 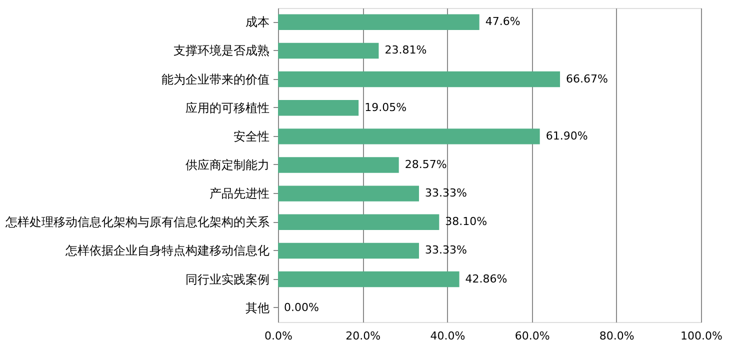 I want to click on data-label: 38.10%, so click(x=466, y=221).